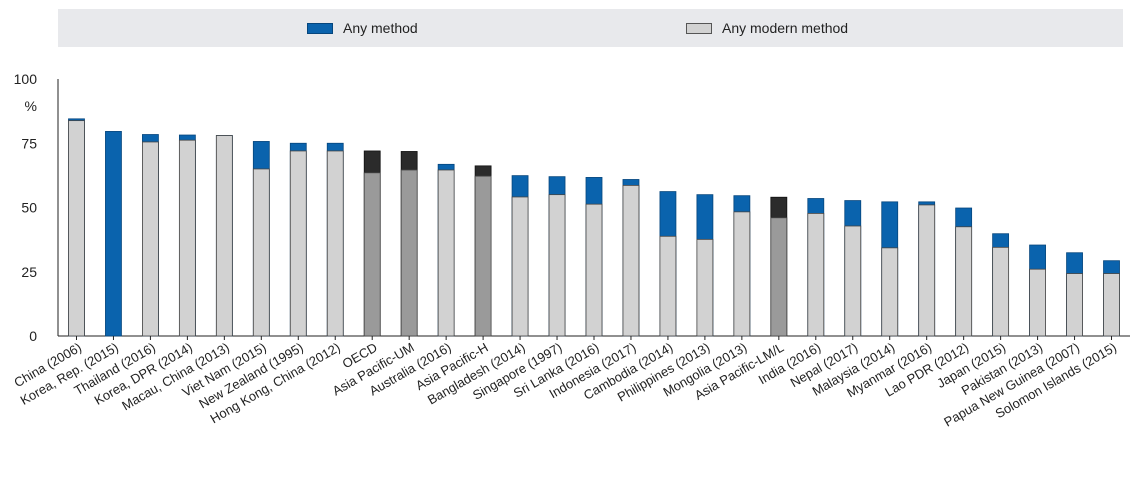 The width and height of the screenshot is (1130, 478). I want to click on y-tick-label: 0, so click(33, 336).